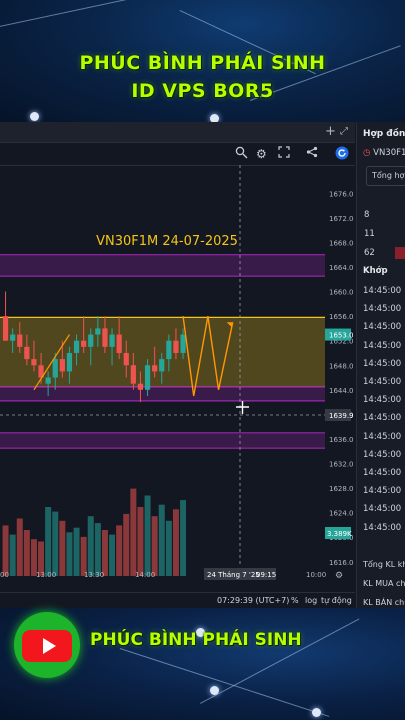 This screenshot has width=405, height=720. Describe the element at coordinates (312, 154) in the screenshot. I see `share-icon` at that location.